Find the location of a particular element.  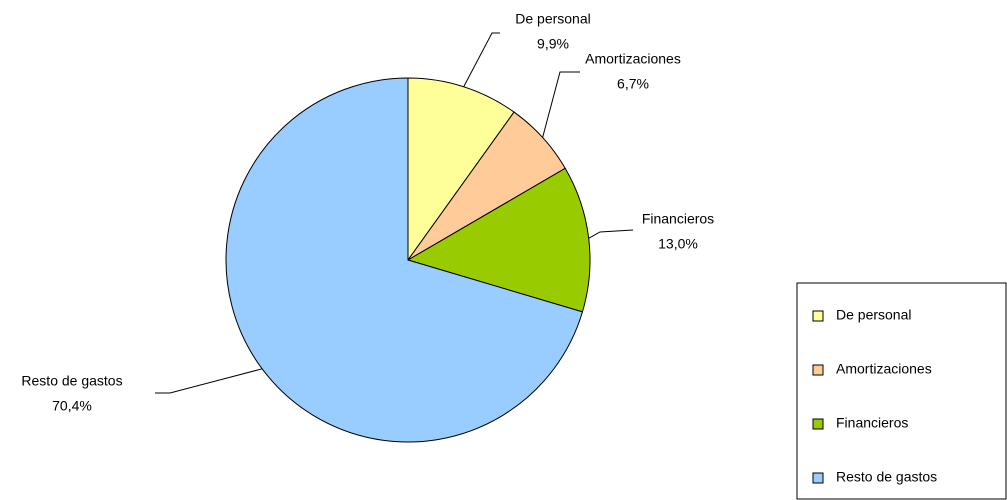

legend-label: De personal is located at coordinates (874, 315).